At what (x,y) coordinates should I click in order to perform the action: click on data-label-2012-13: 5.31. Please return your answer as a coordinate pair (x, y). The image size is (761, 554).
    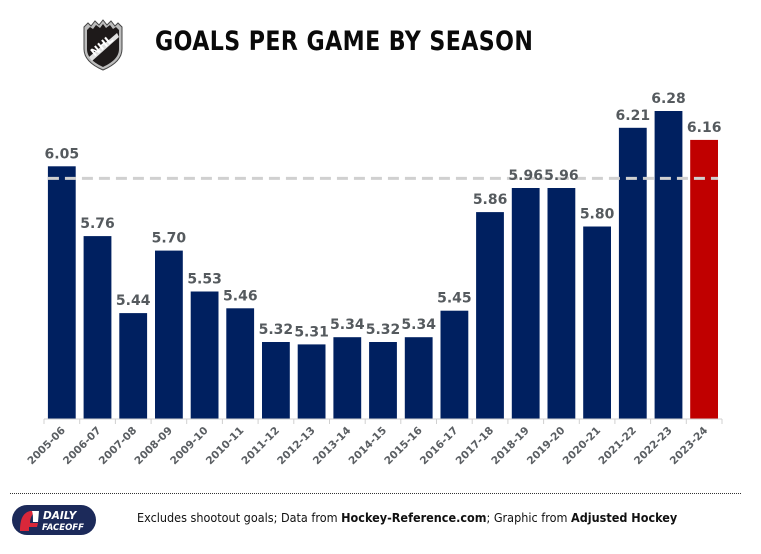
    Looking at the image, I should click on (311, 332).